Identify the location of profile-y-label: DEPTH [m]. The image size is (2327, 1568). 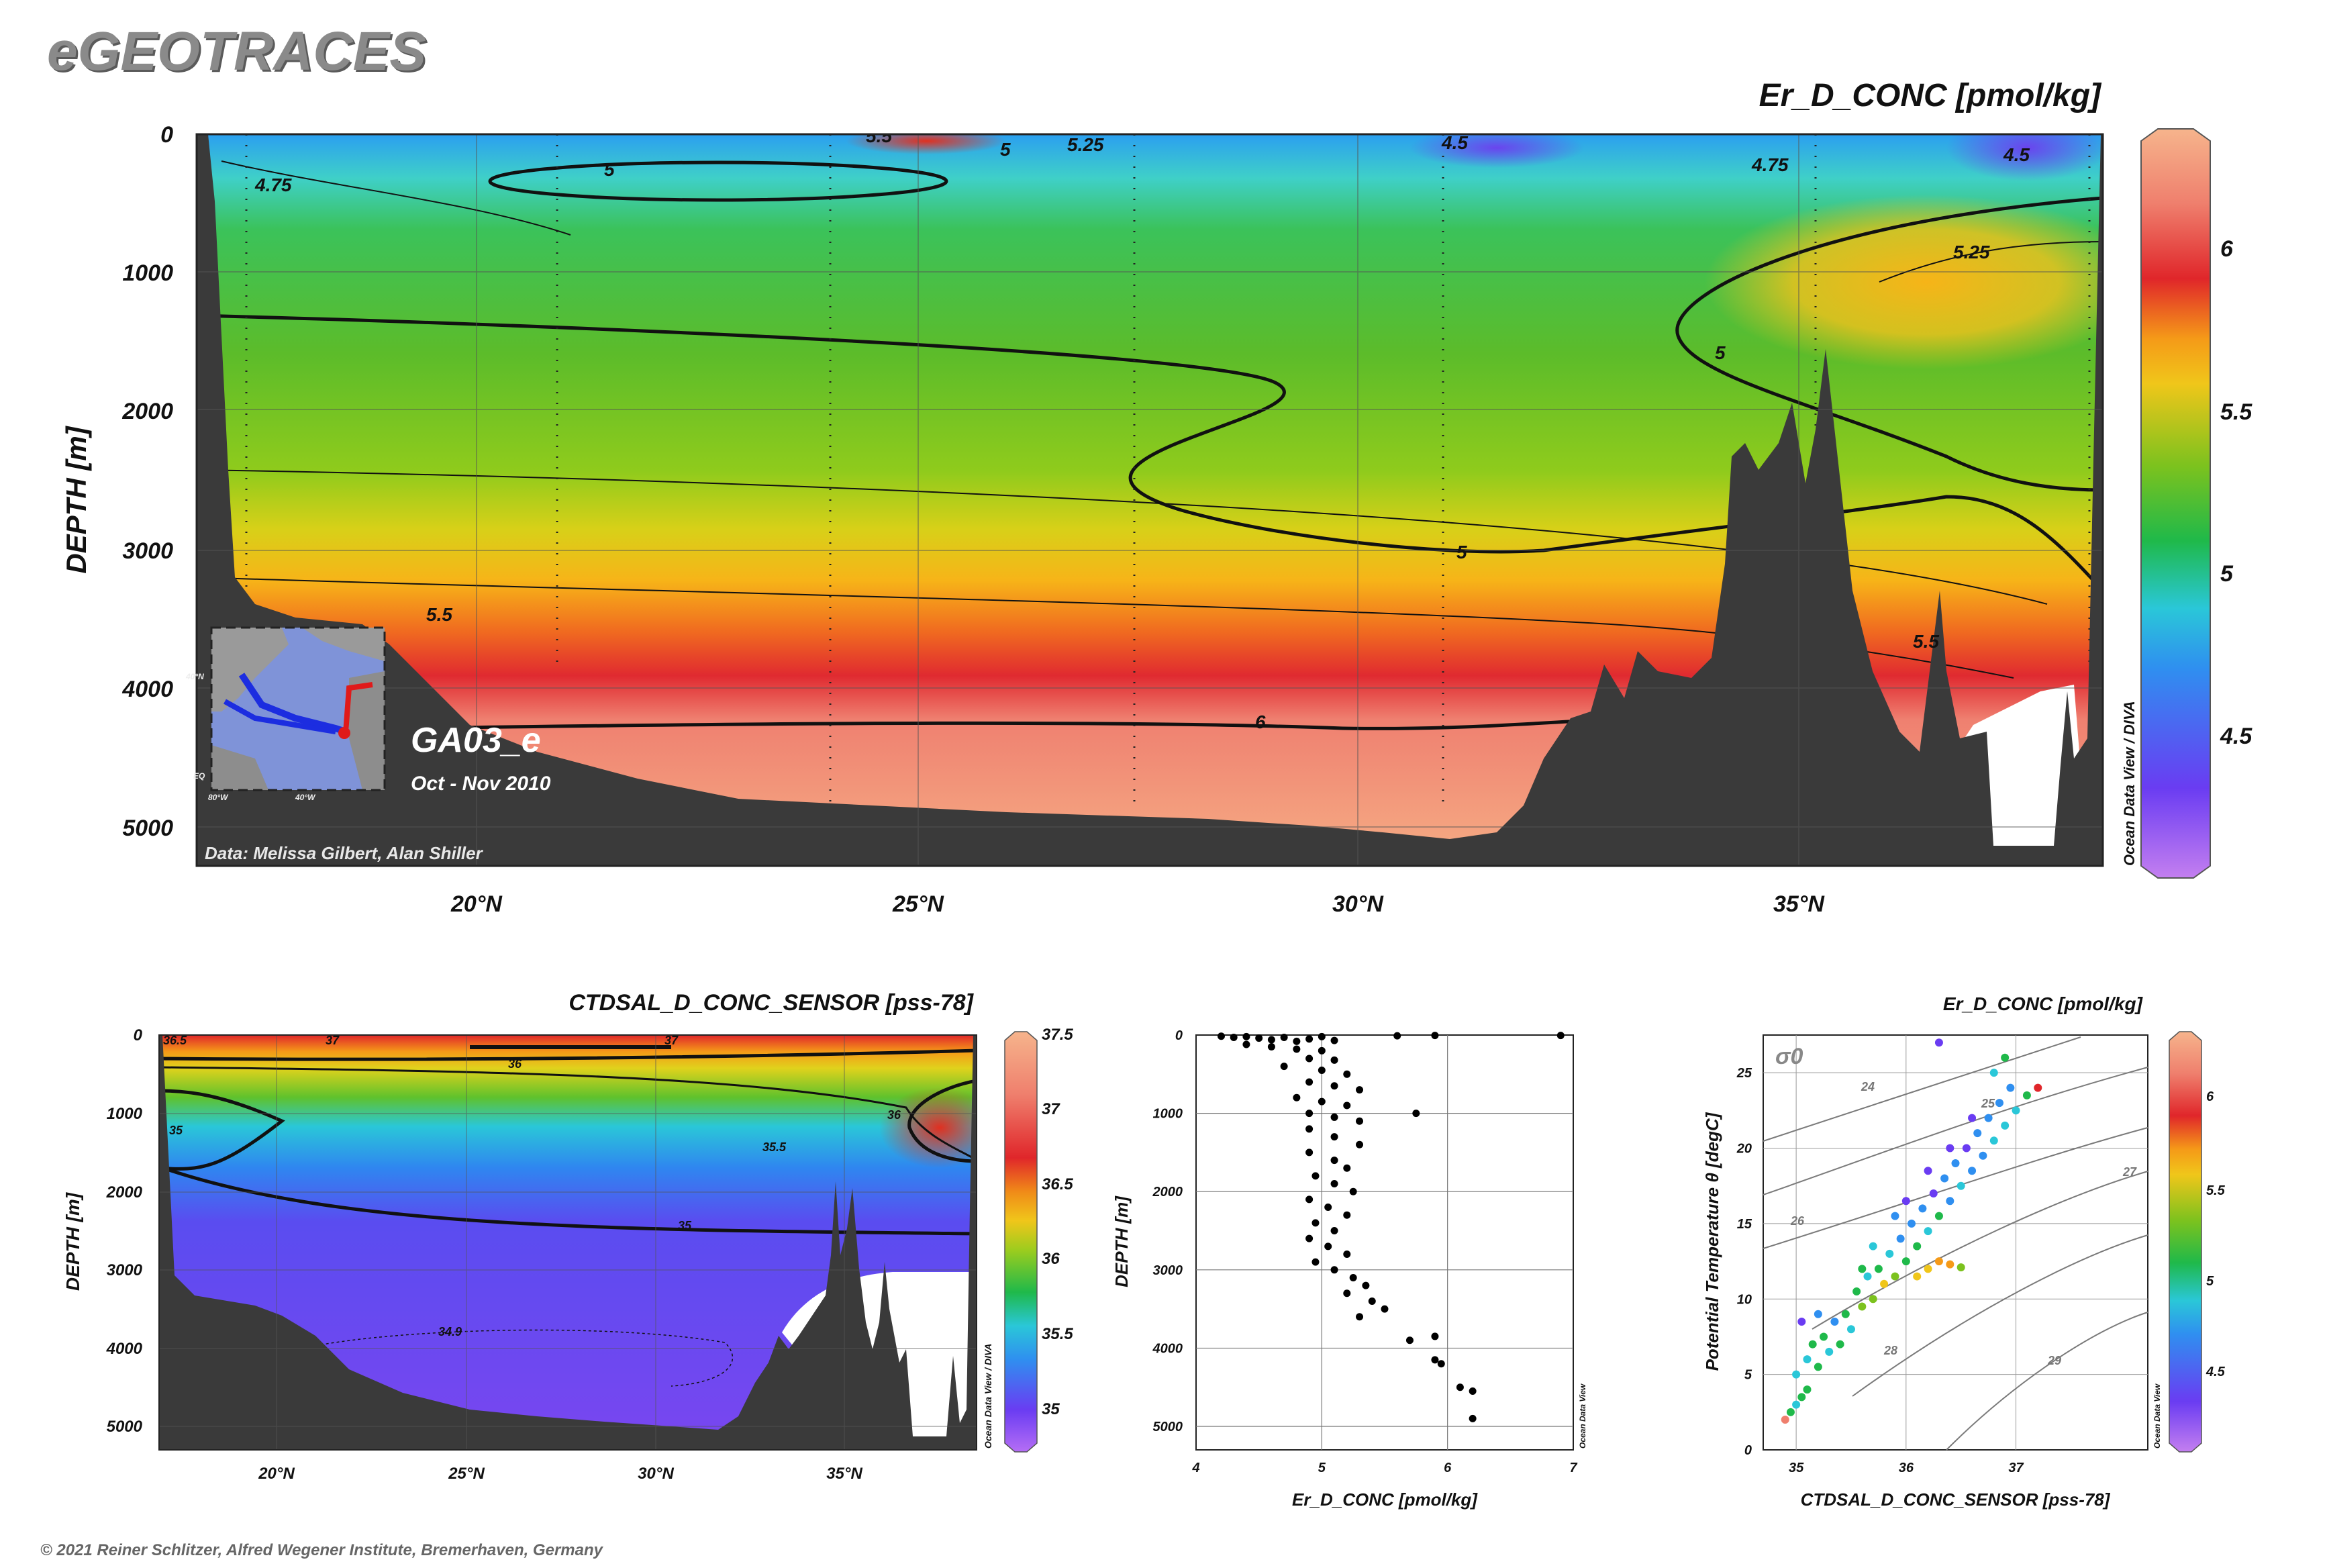
(1121, 1241).